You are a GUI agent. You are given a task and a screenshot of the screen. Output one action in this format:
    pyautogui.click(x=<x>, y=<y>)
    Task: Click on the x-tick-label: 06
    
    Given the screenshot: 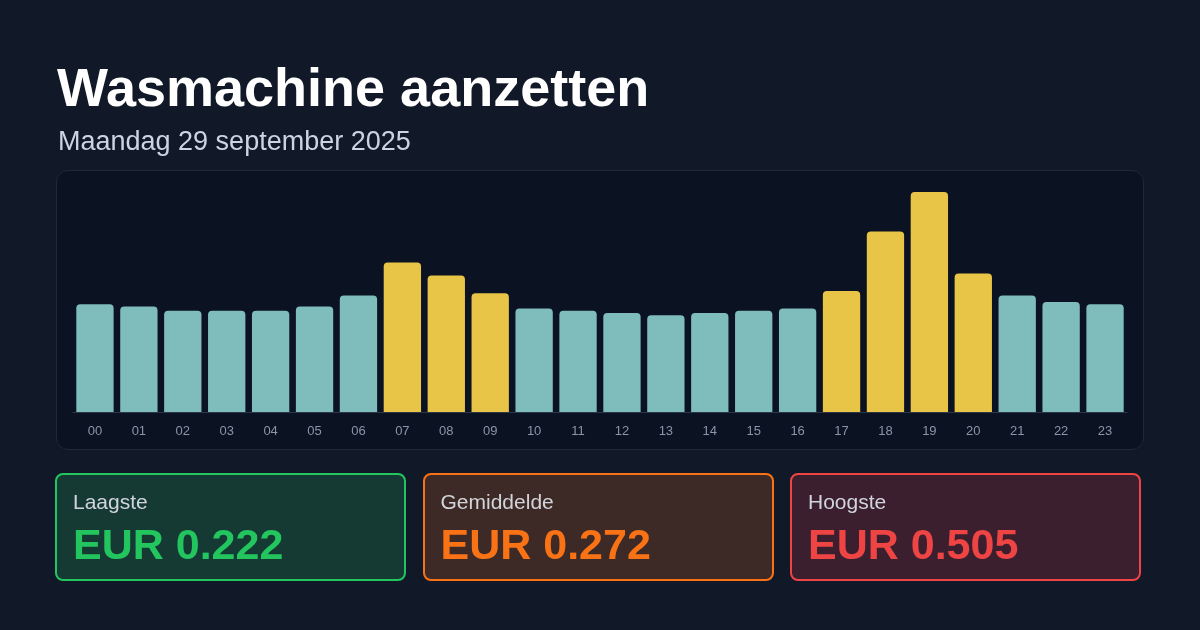 What is the action you would take?
    pyautogui.click(x=358, y=430)
    